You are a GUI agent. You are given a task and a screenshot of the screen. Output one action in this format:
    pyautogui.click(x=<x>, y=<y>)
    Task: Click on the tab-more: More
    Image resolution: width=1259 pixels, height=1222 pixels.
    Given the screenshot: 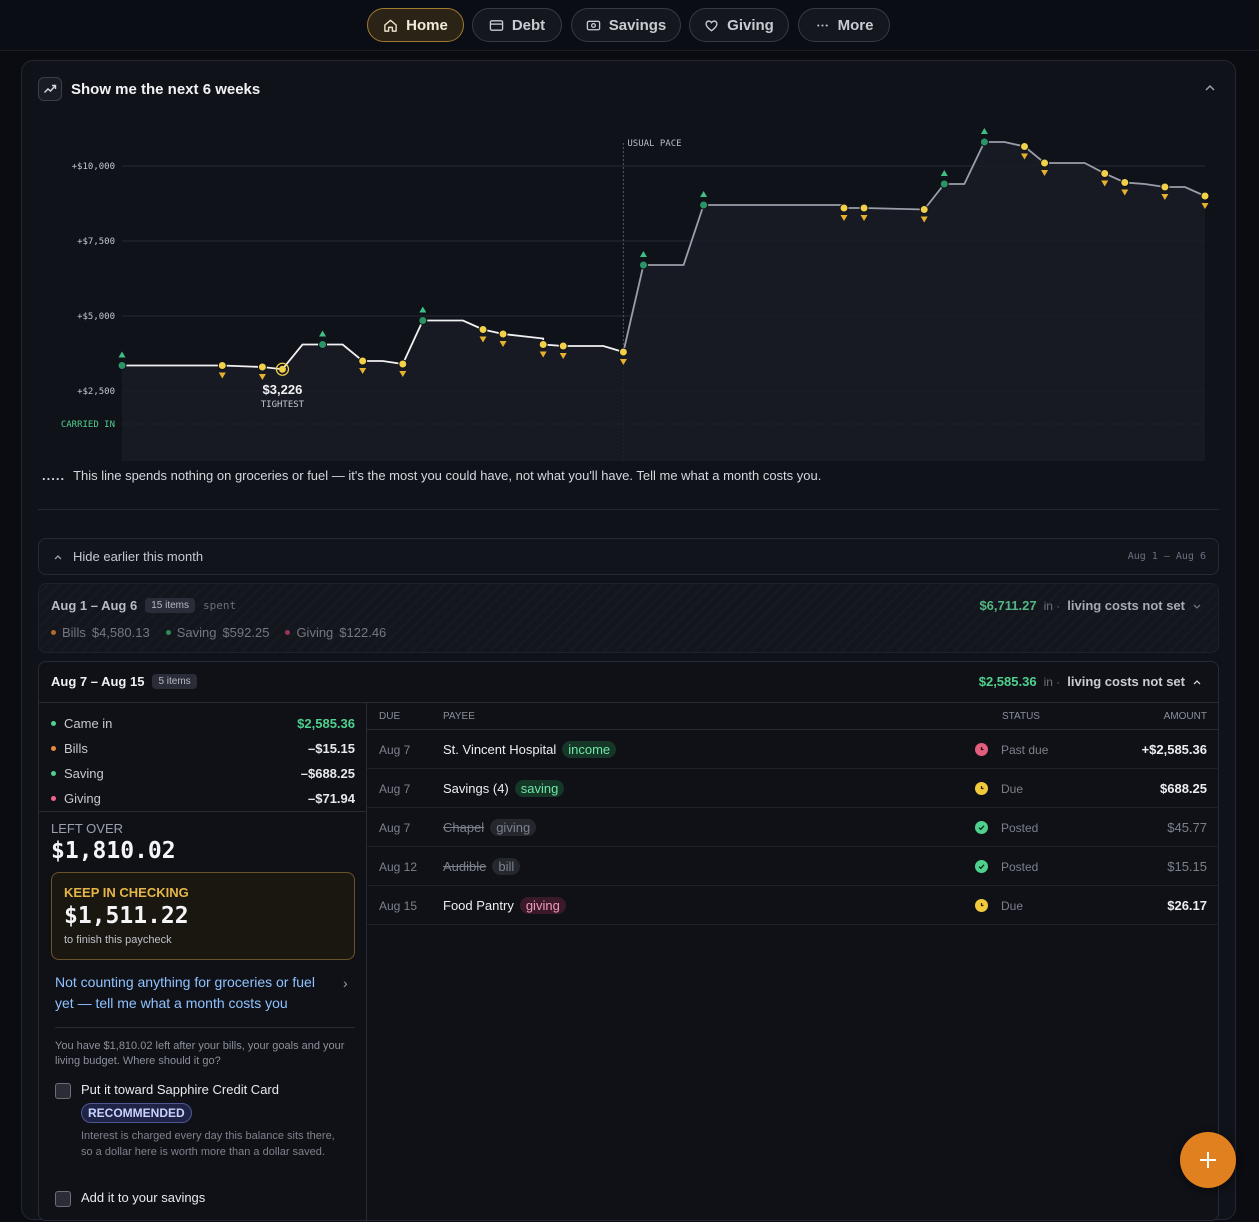 What is the action you would take?
    pyautogui.click(x=844, y=25)
    